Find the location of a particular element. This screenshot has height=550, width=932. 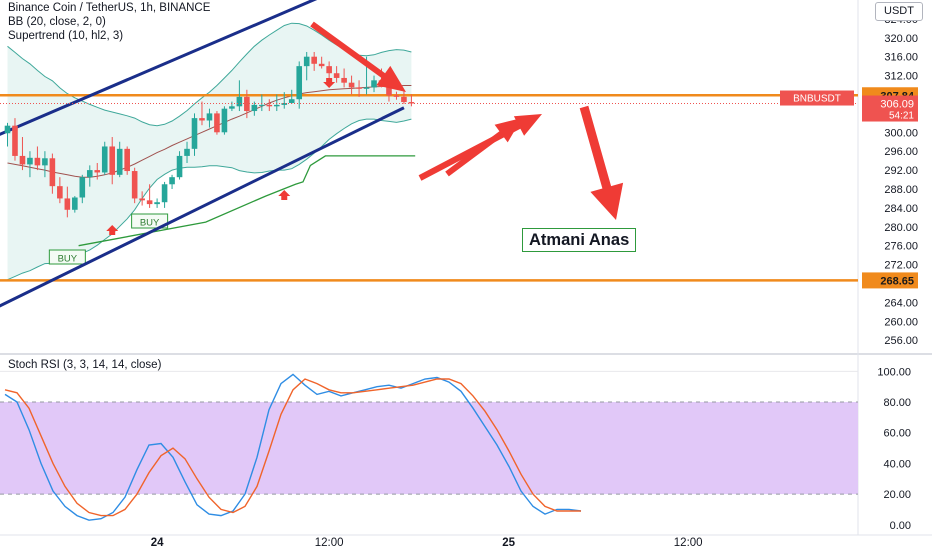

price-tick-label: 288.00 is located at coordinates (901, 190).